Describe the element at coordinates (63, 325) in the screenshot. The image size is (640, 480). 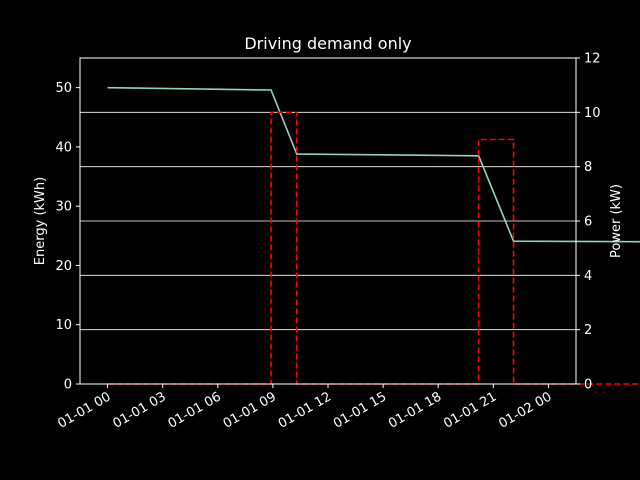
I see `y-tick-label-left: 10` at that location.